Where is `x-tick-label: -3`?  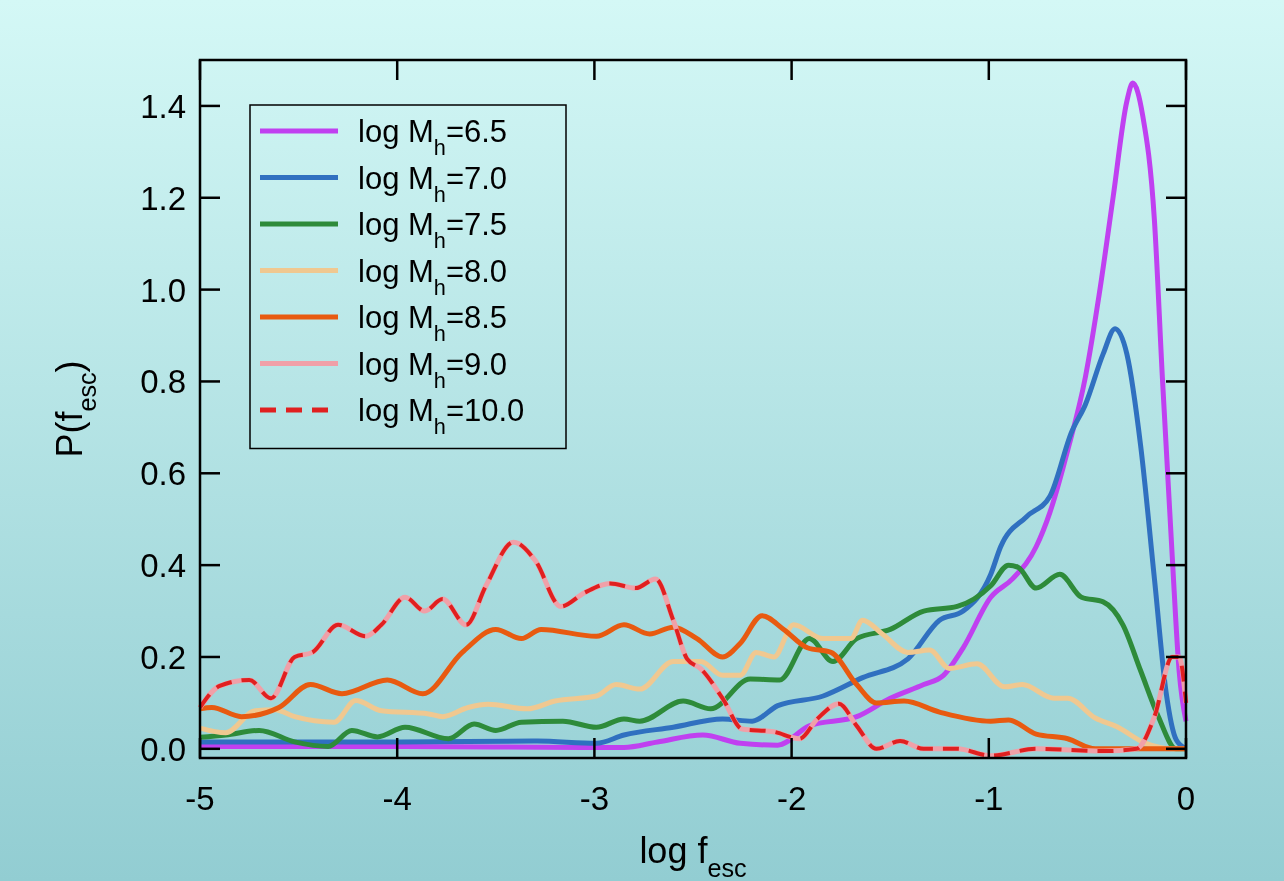 x-tick-label: -3 is located at coordinates (594, 798).